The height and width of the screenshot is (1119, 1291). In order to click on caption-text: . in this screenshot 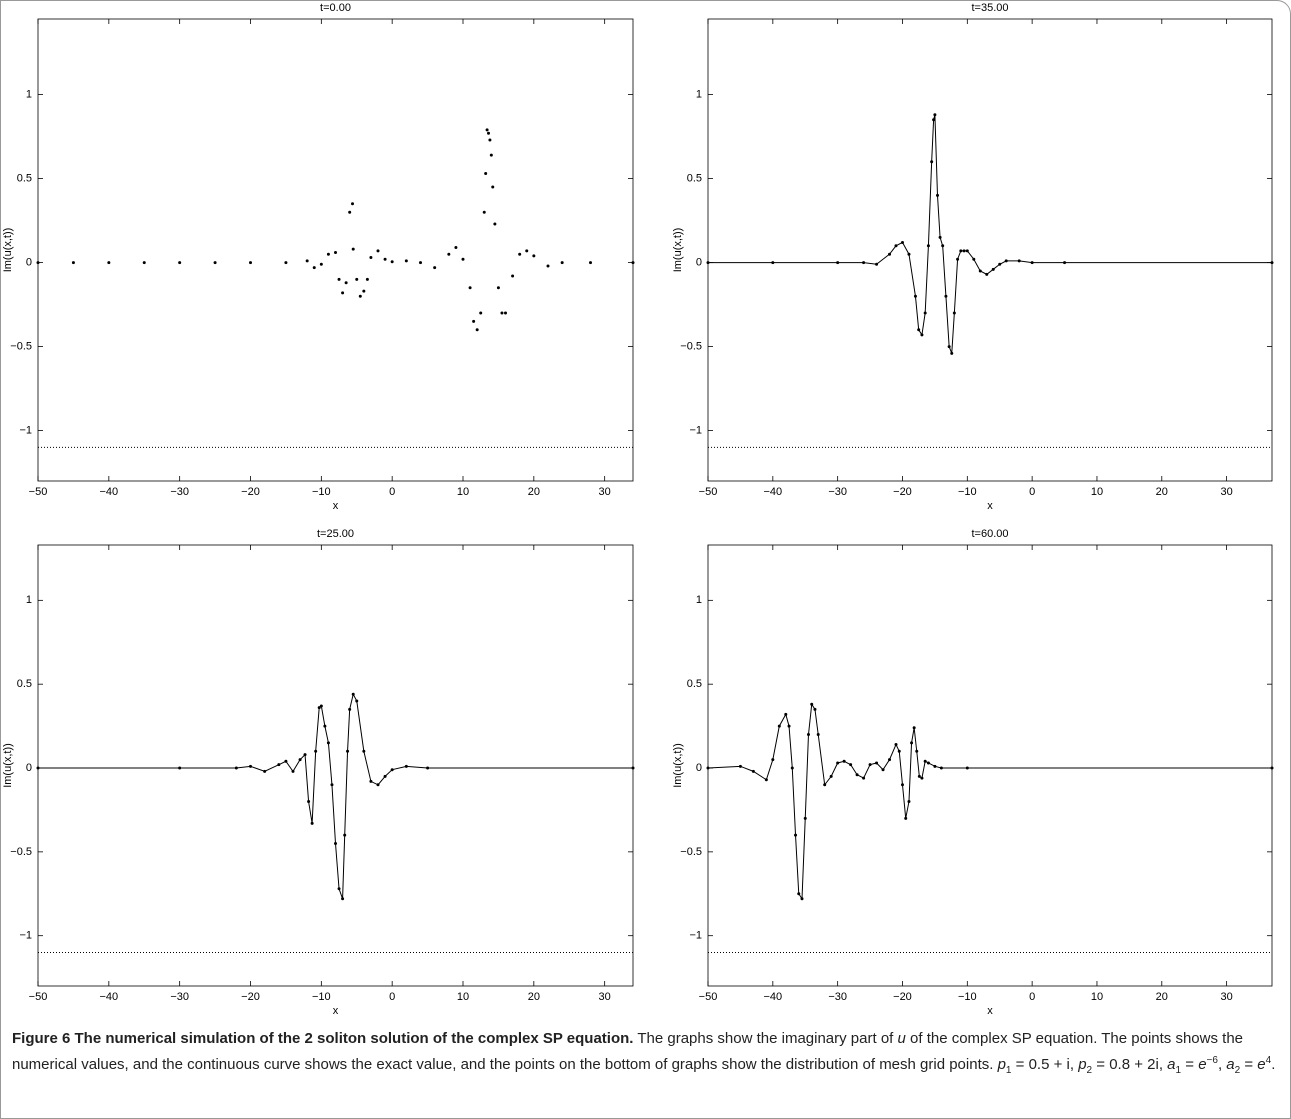, I will do `click(1273, 1064)`.